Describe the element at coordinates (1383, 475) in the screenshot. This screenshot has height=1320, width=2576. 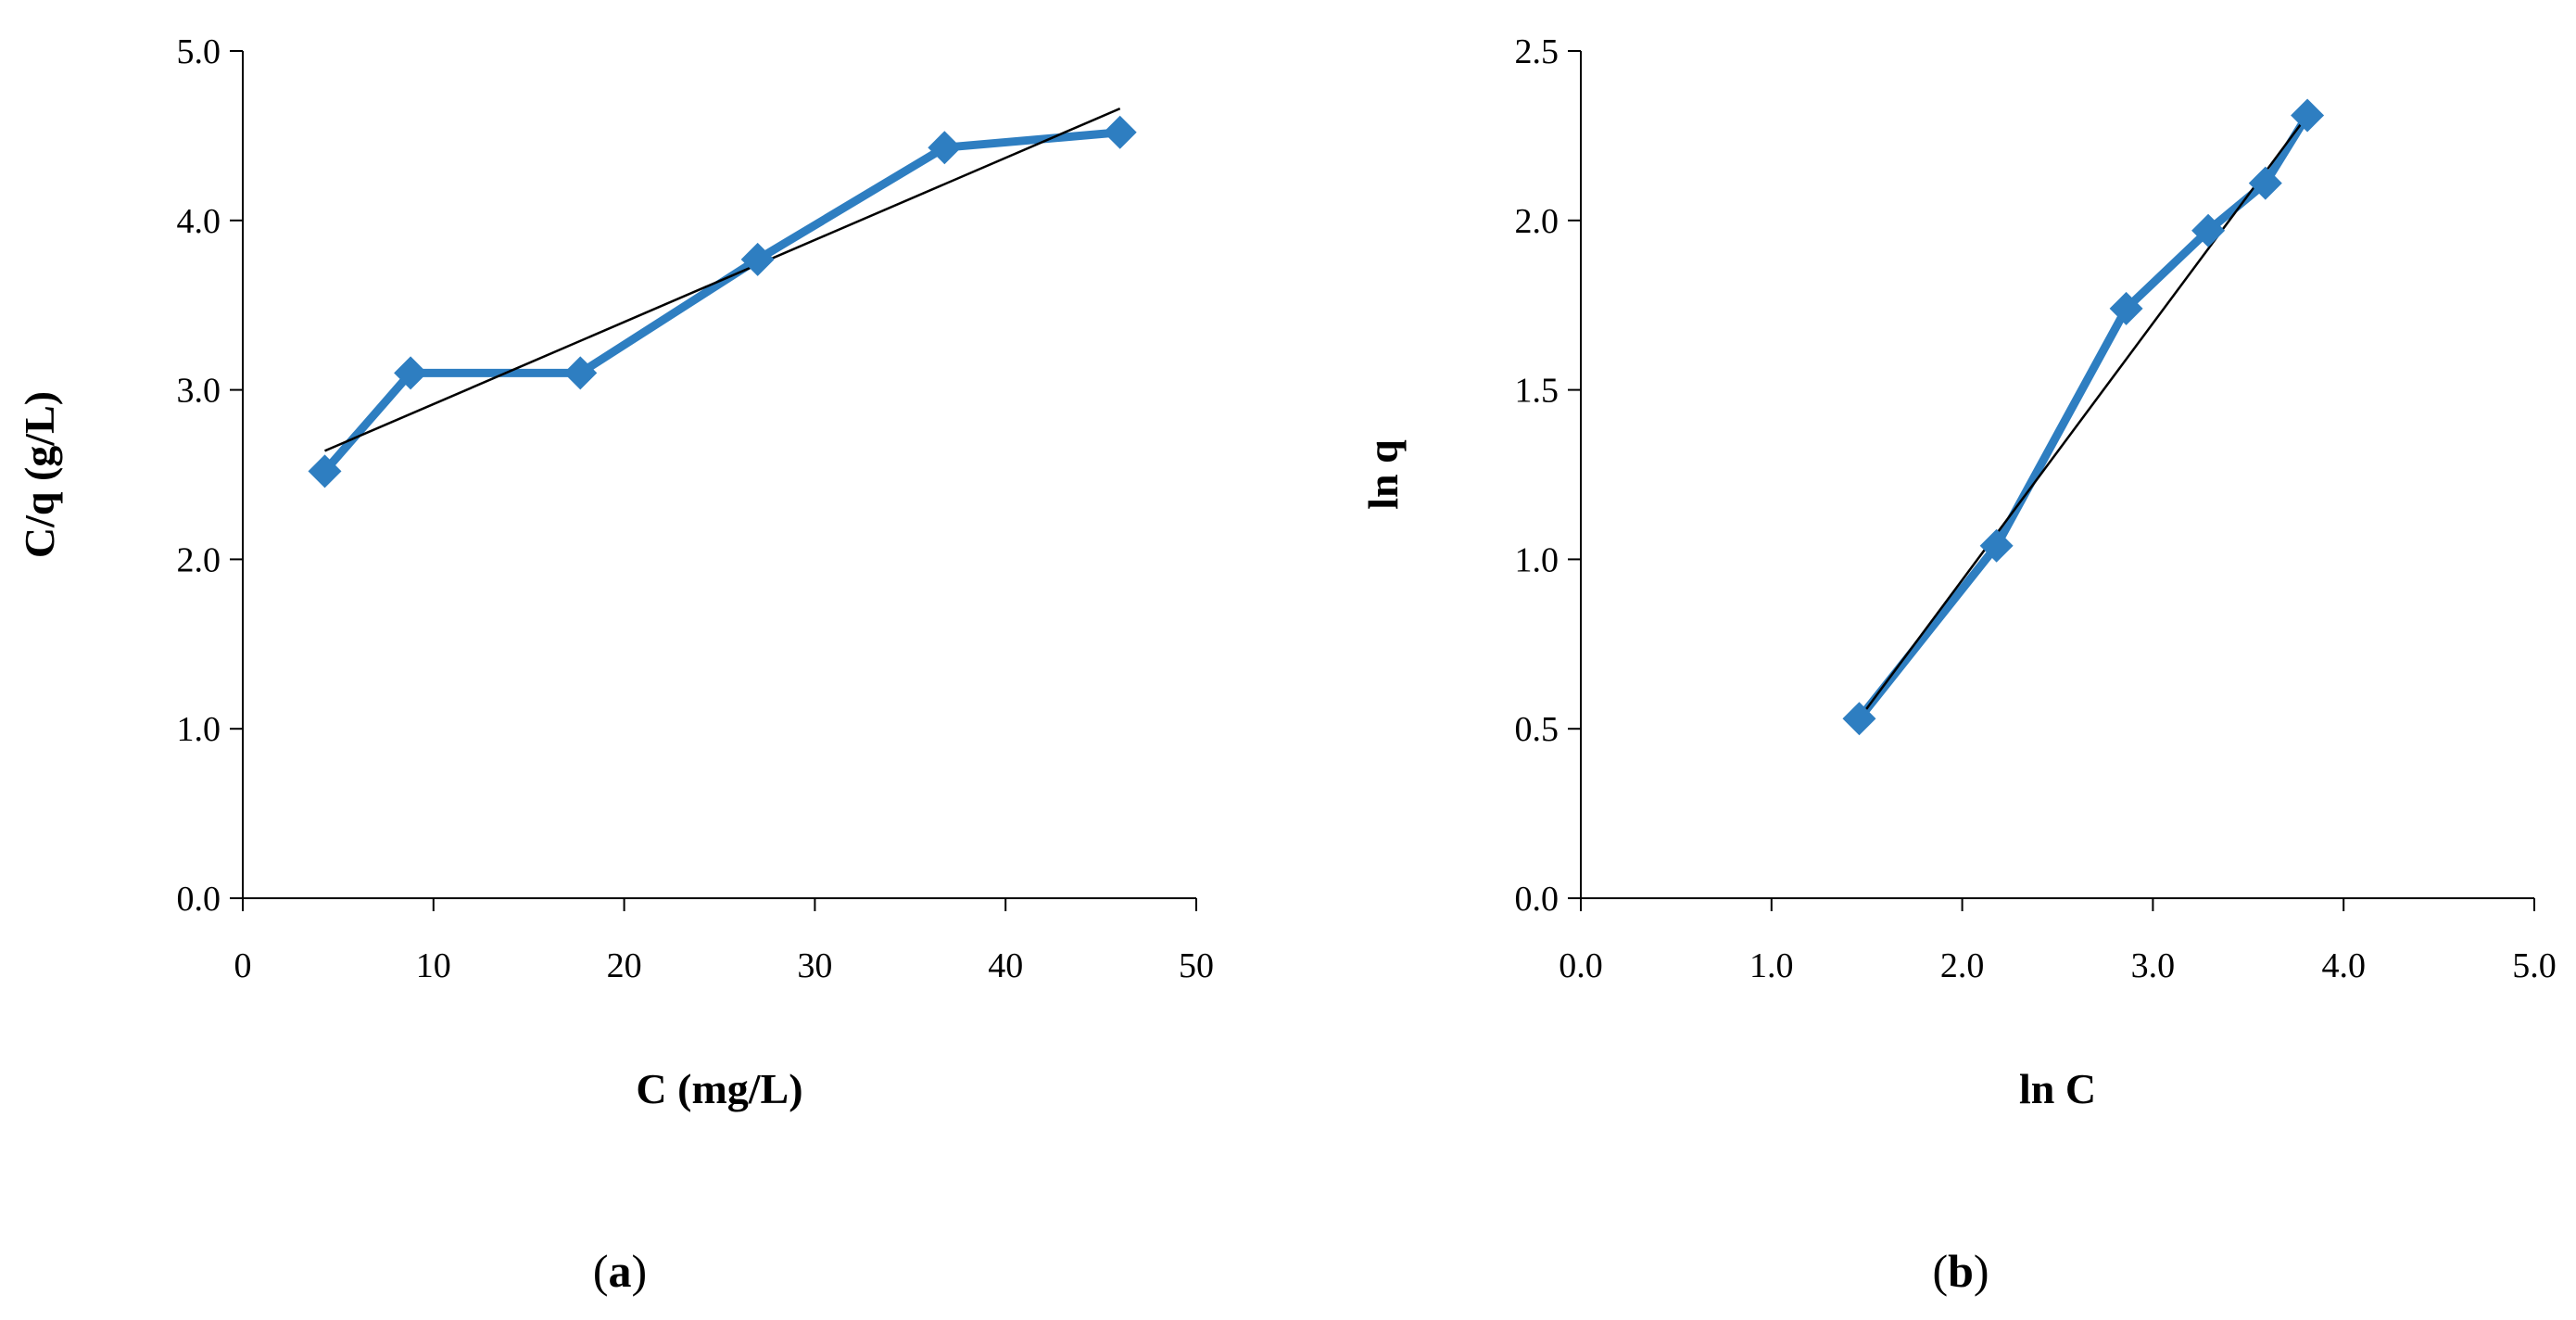
I see `y-axis-title: ln q` at that location.